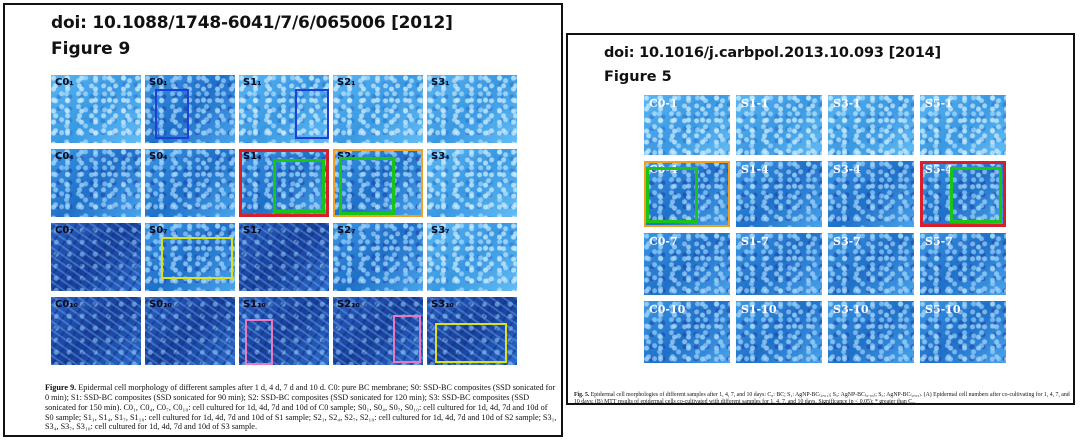  Describe the element at coordinates (160, 304) in the screenshot. I see `tile-label: S0₁₀` at that location.